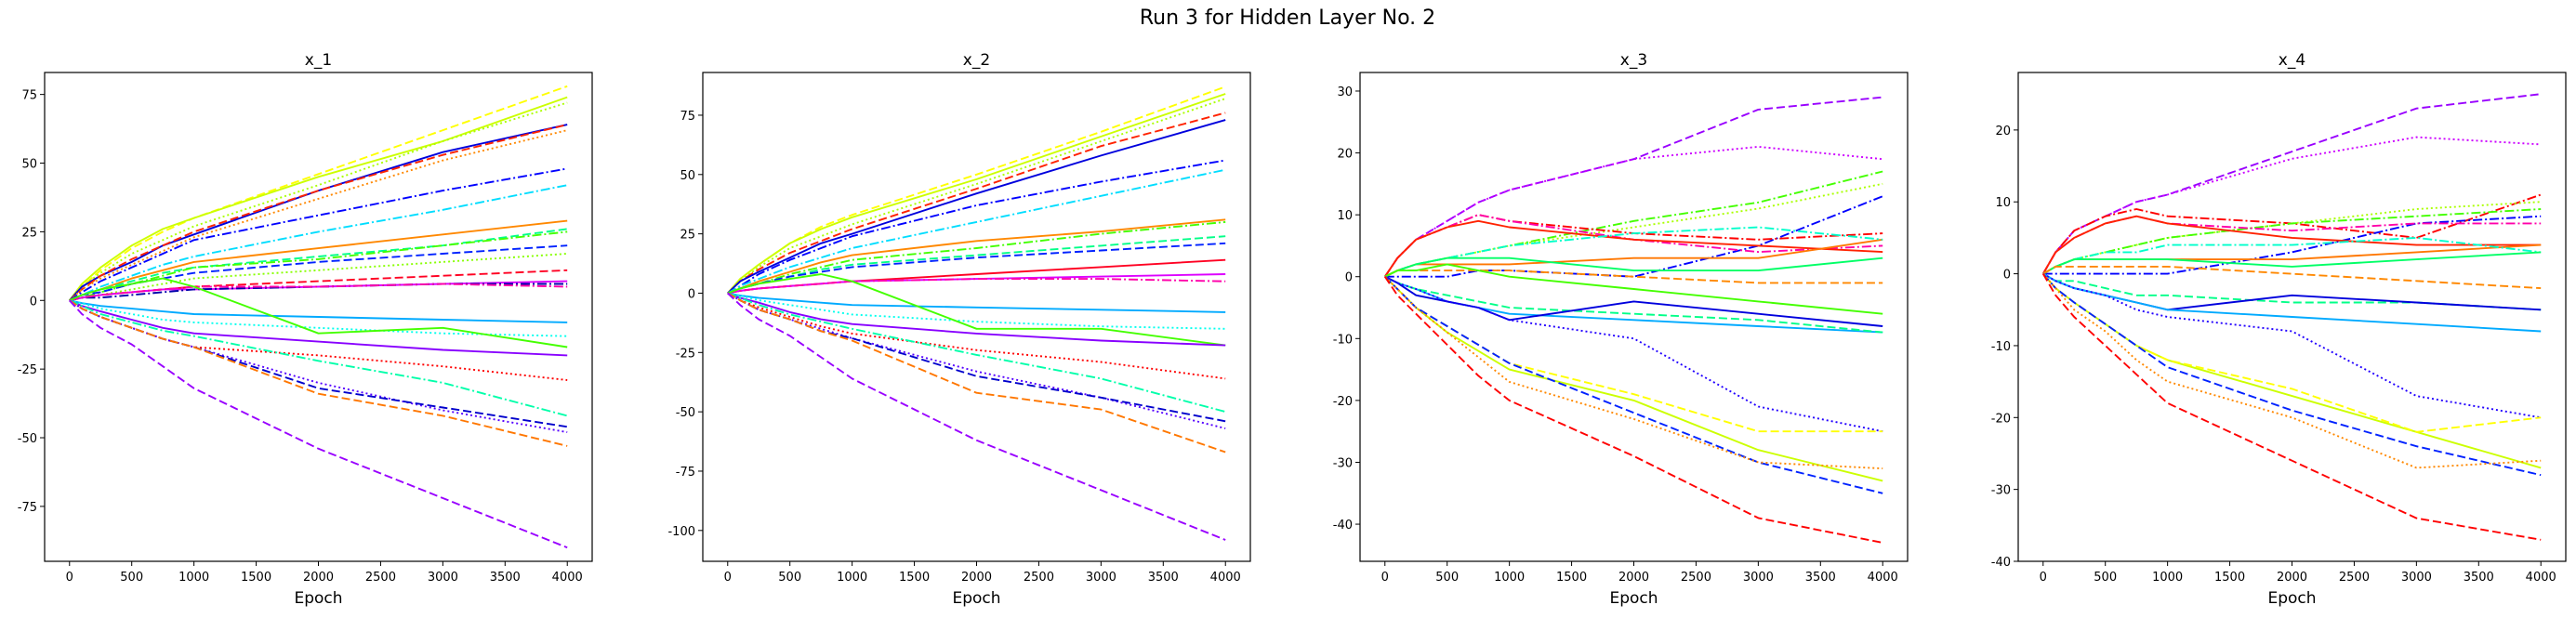 This screenshot has height=618, width=2576. Describe the element at coordinates (976, 60) in the screenshot. I see `subplot-title: x_2` at that location.